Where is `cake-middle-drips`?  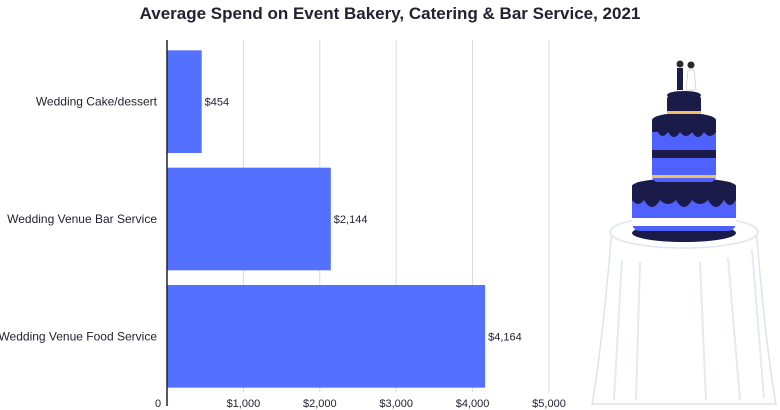
cake-middle-drips is located at coordinates (684, 128).